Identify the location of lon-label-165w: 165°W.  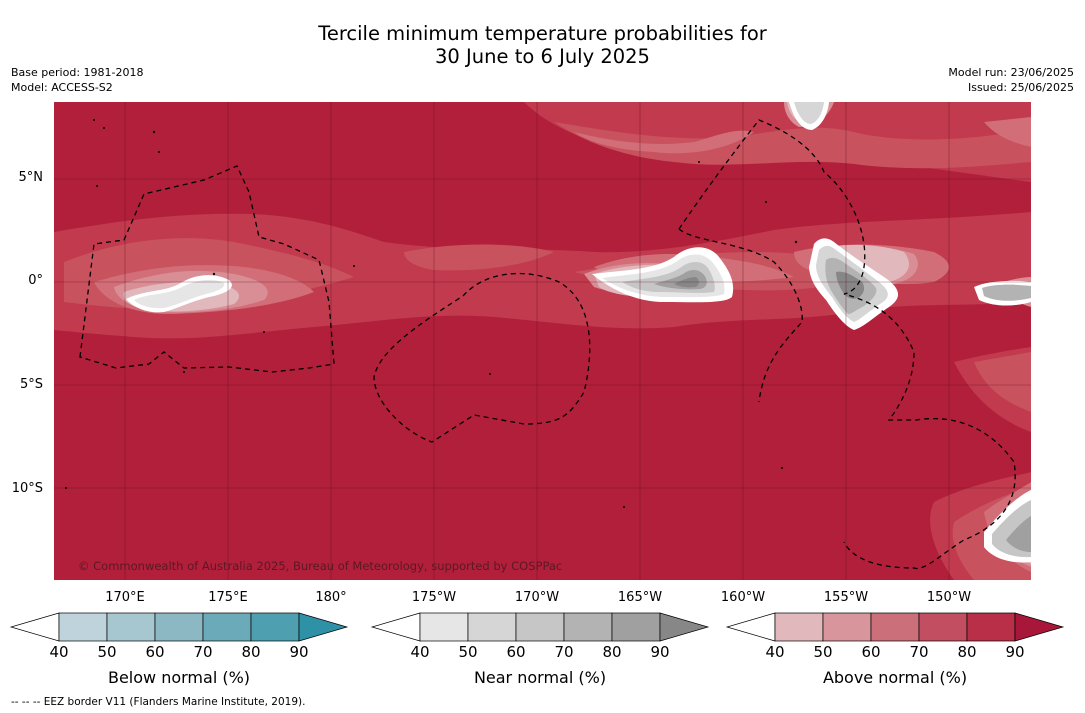
(640, 597).